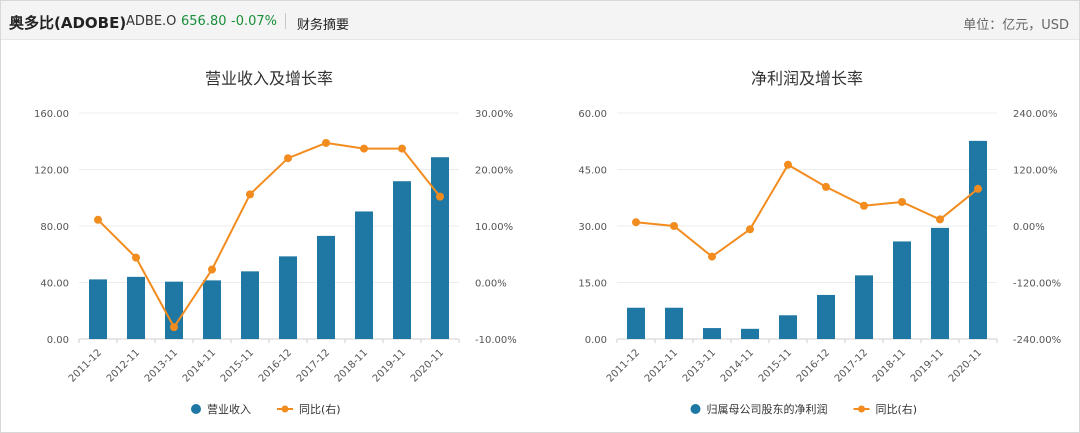  I want to click on legend-bar-label: 归属母公司股东的净利润, so click(767, 409).